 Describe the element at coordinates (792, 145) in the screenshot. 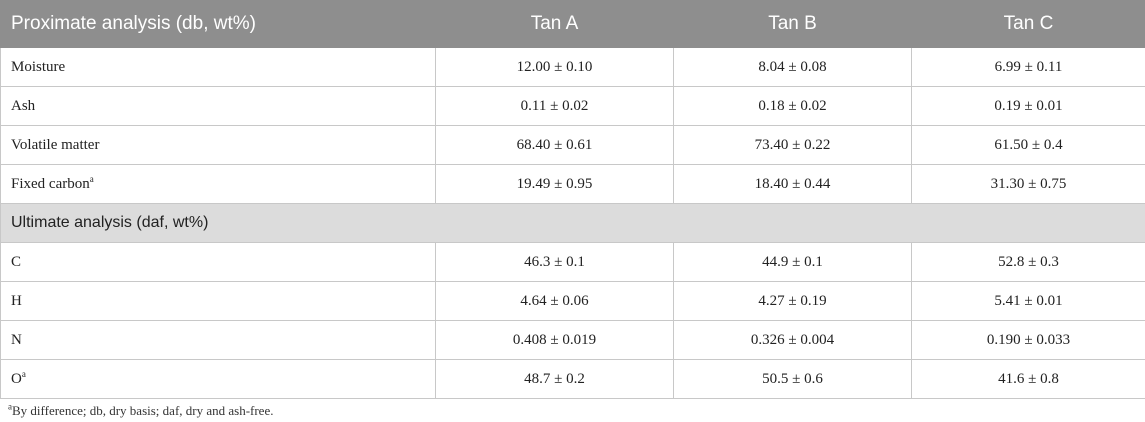

I see `cell-tan-b: 73.40 ± 0.22` at that location.